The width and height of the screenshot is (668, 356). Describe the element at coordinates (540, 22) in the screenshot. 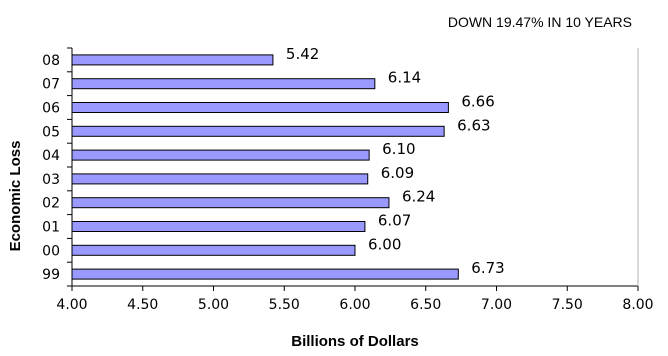

I see `chart-annotation: DOWN 19.47% IN 10 YEARS` at that location.